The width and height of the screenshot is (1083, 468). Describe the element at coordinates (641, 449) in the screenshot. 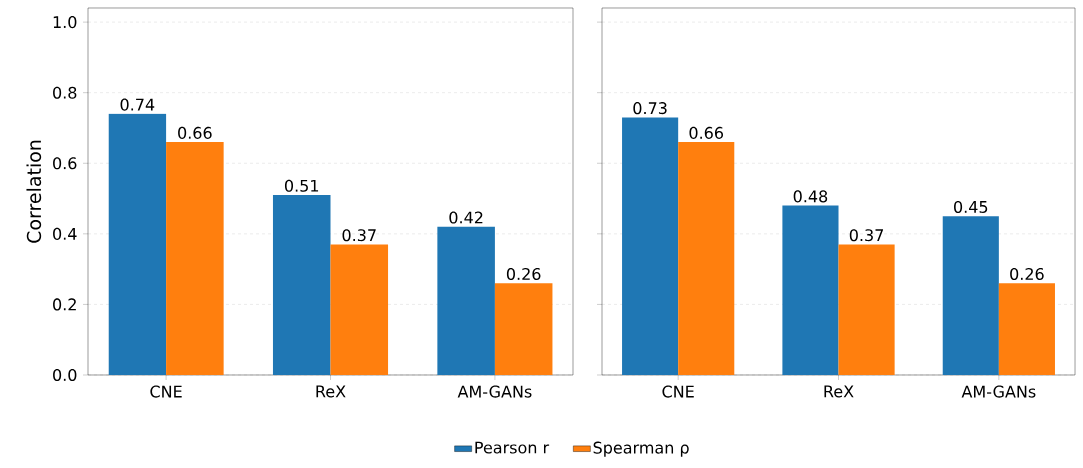

I see `legend-label: Spearman ρ` at that location.